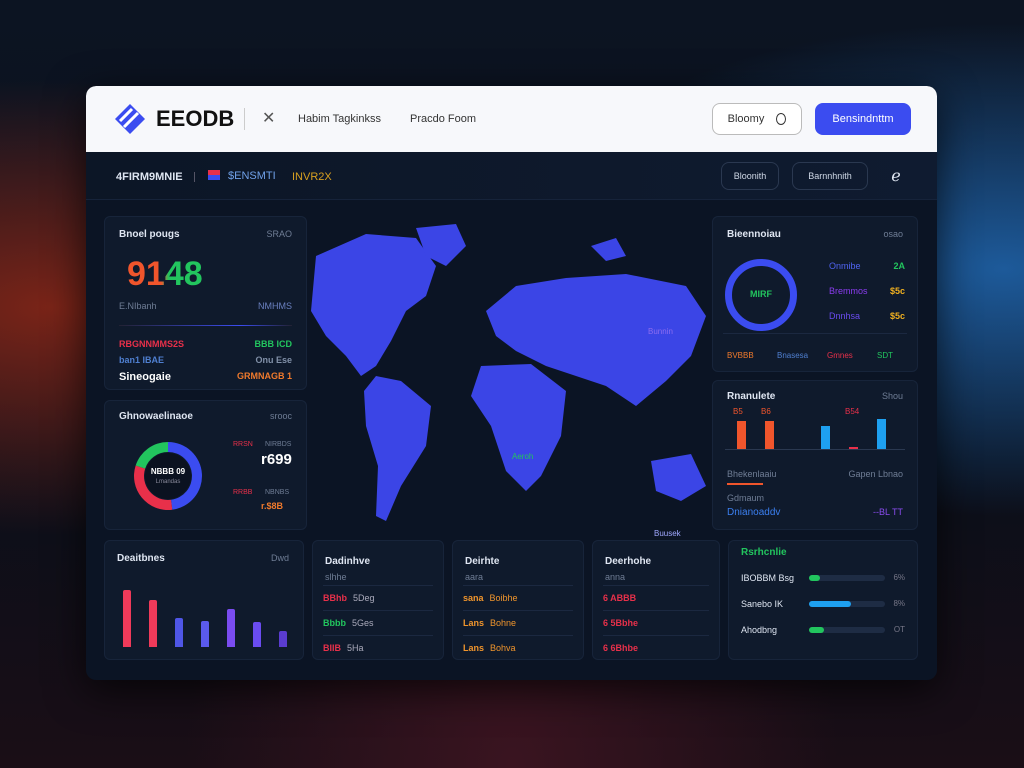 This screenshot has width=1024, height=768. I want to click on donut-center-label: NBBB 09, so click(168, 471).